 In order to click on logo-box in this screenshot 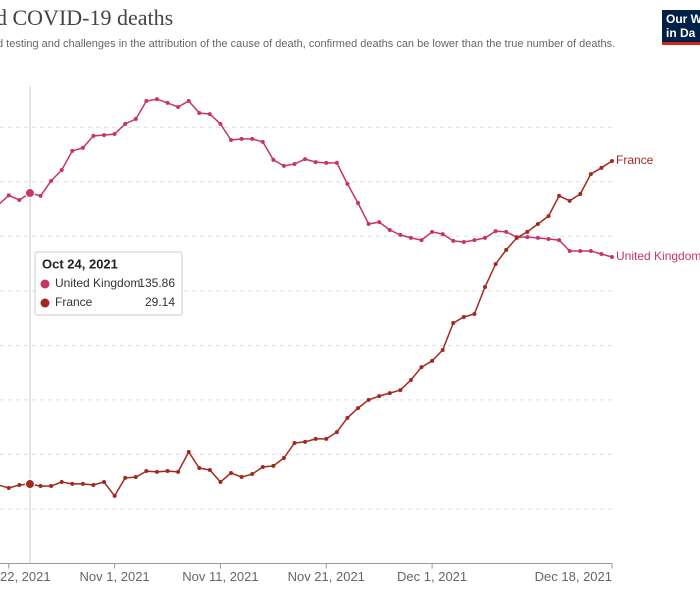, I will do `click(681, 27)`.